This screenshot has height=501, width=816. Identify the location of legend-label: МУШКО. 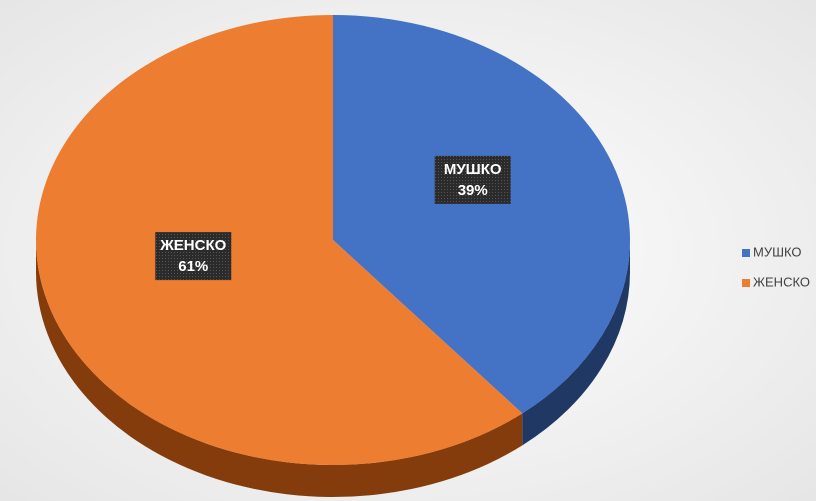
(777, 251).